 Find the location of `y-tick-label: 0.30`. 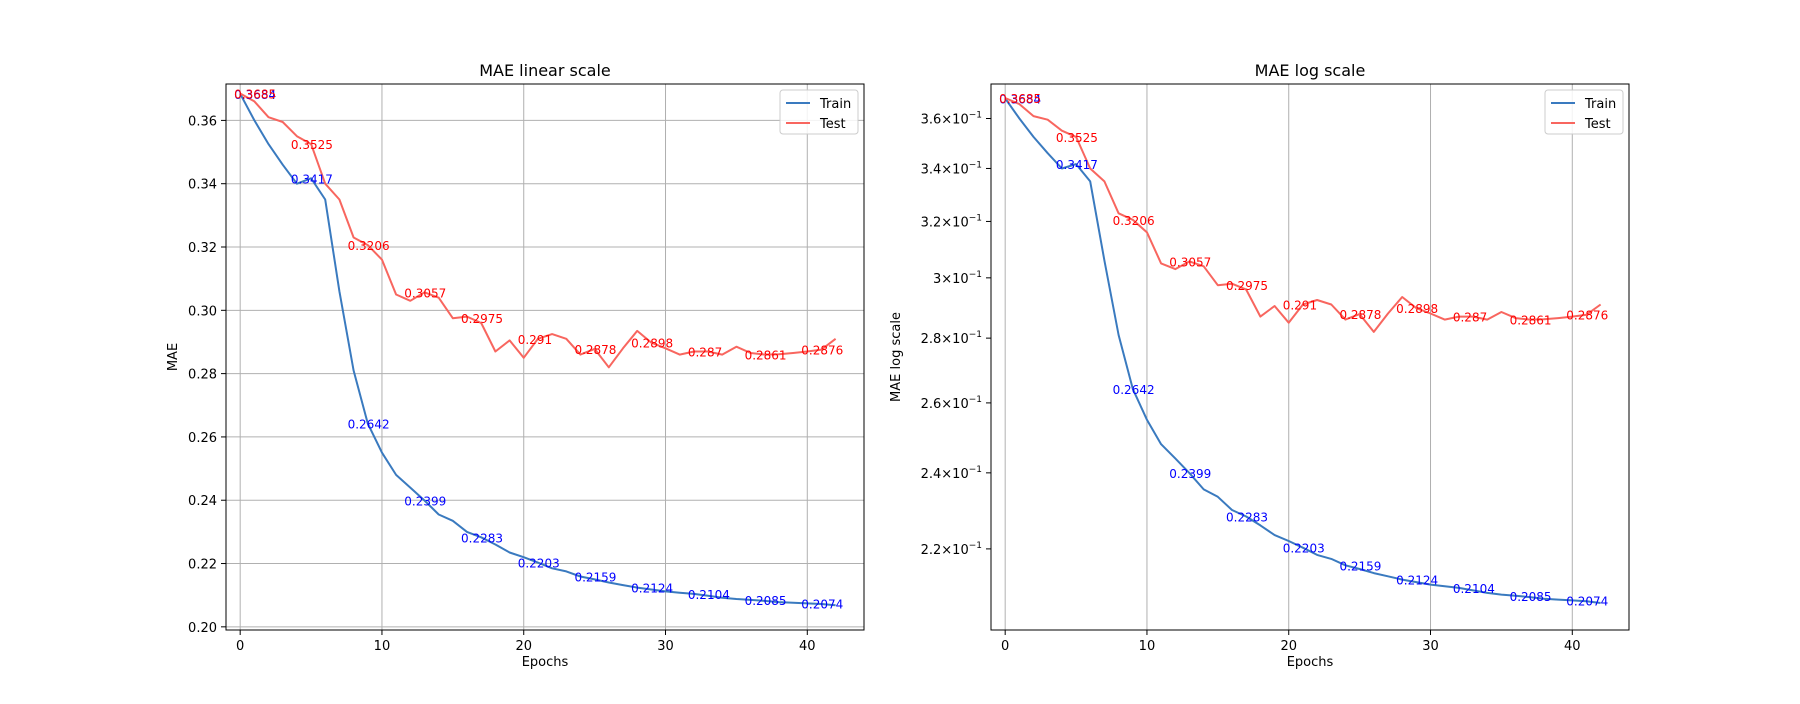

y-tick-label: 0.30 is located at coordinates (202, 311).